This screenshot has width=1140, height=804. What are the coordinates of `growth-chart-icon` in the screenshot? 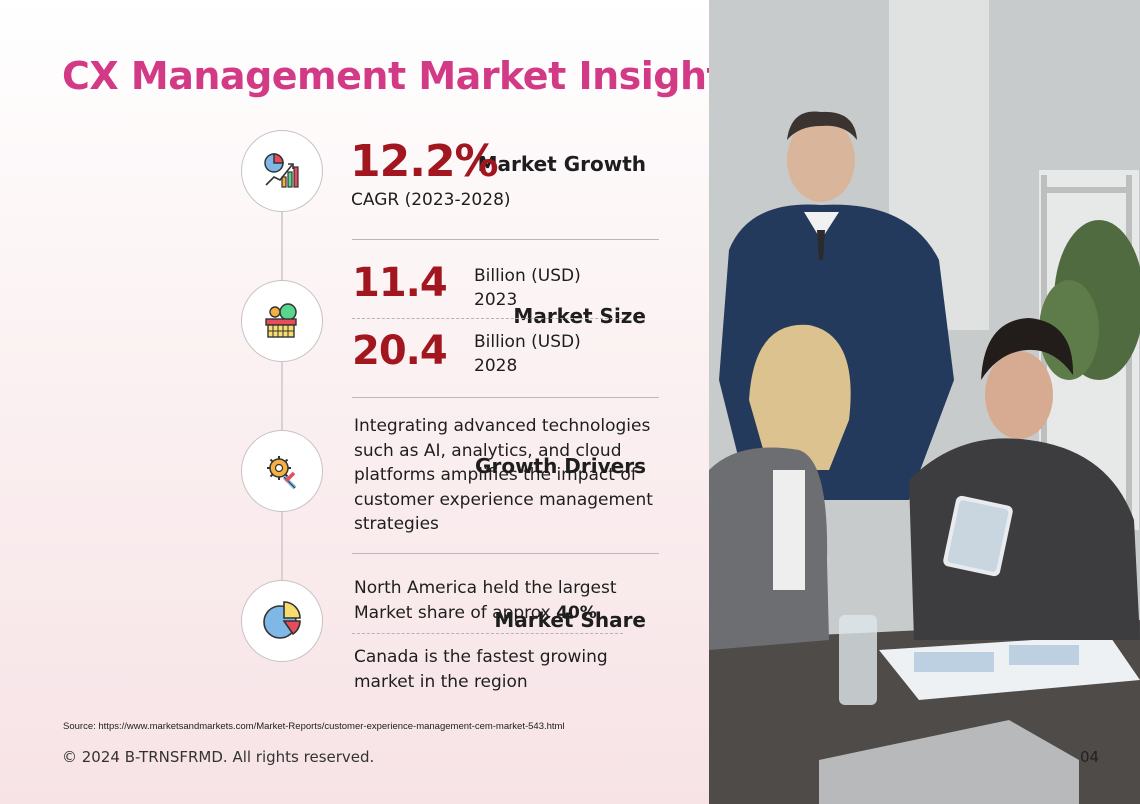 It's located at (281, 170).